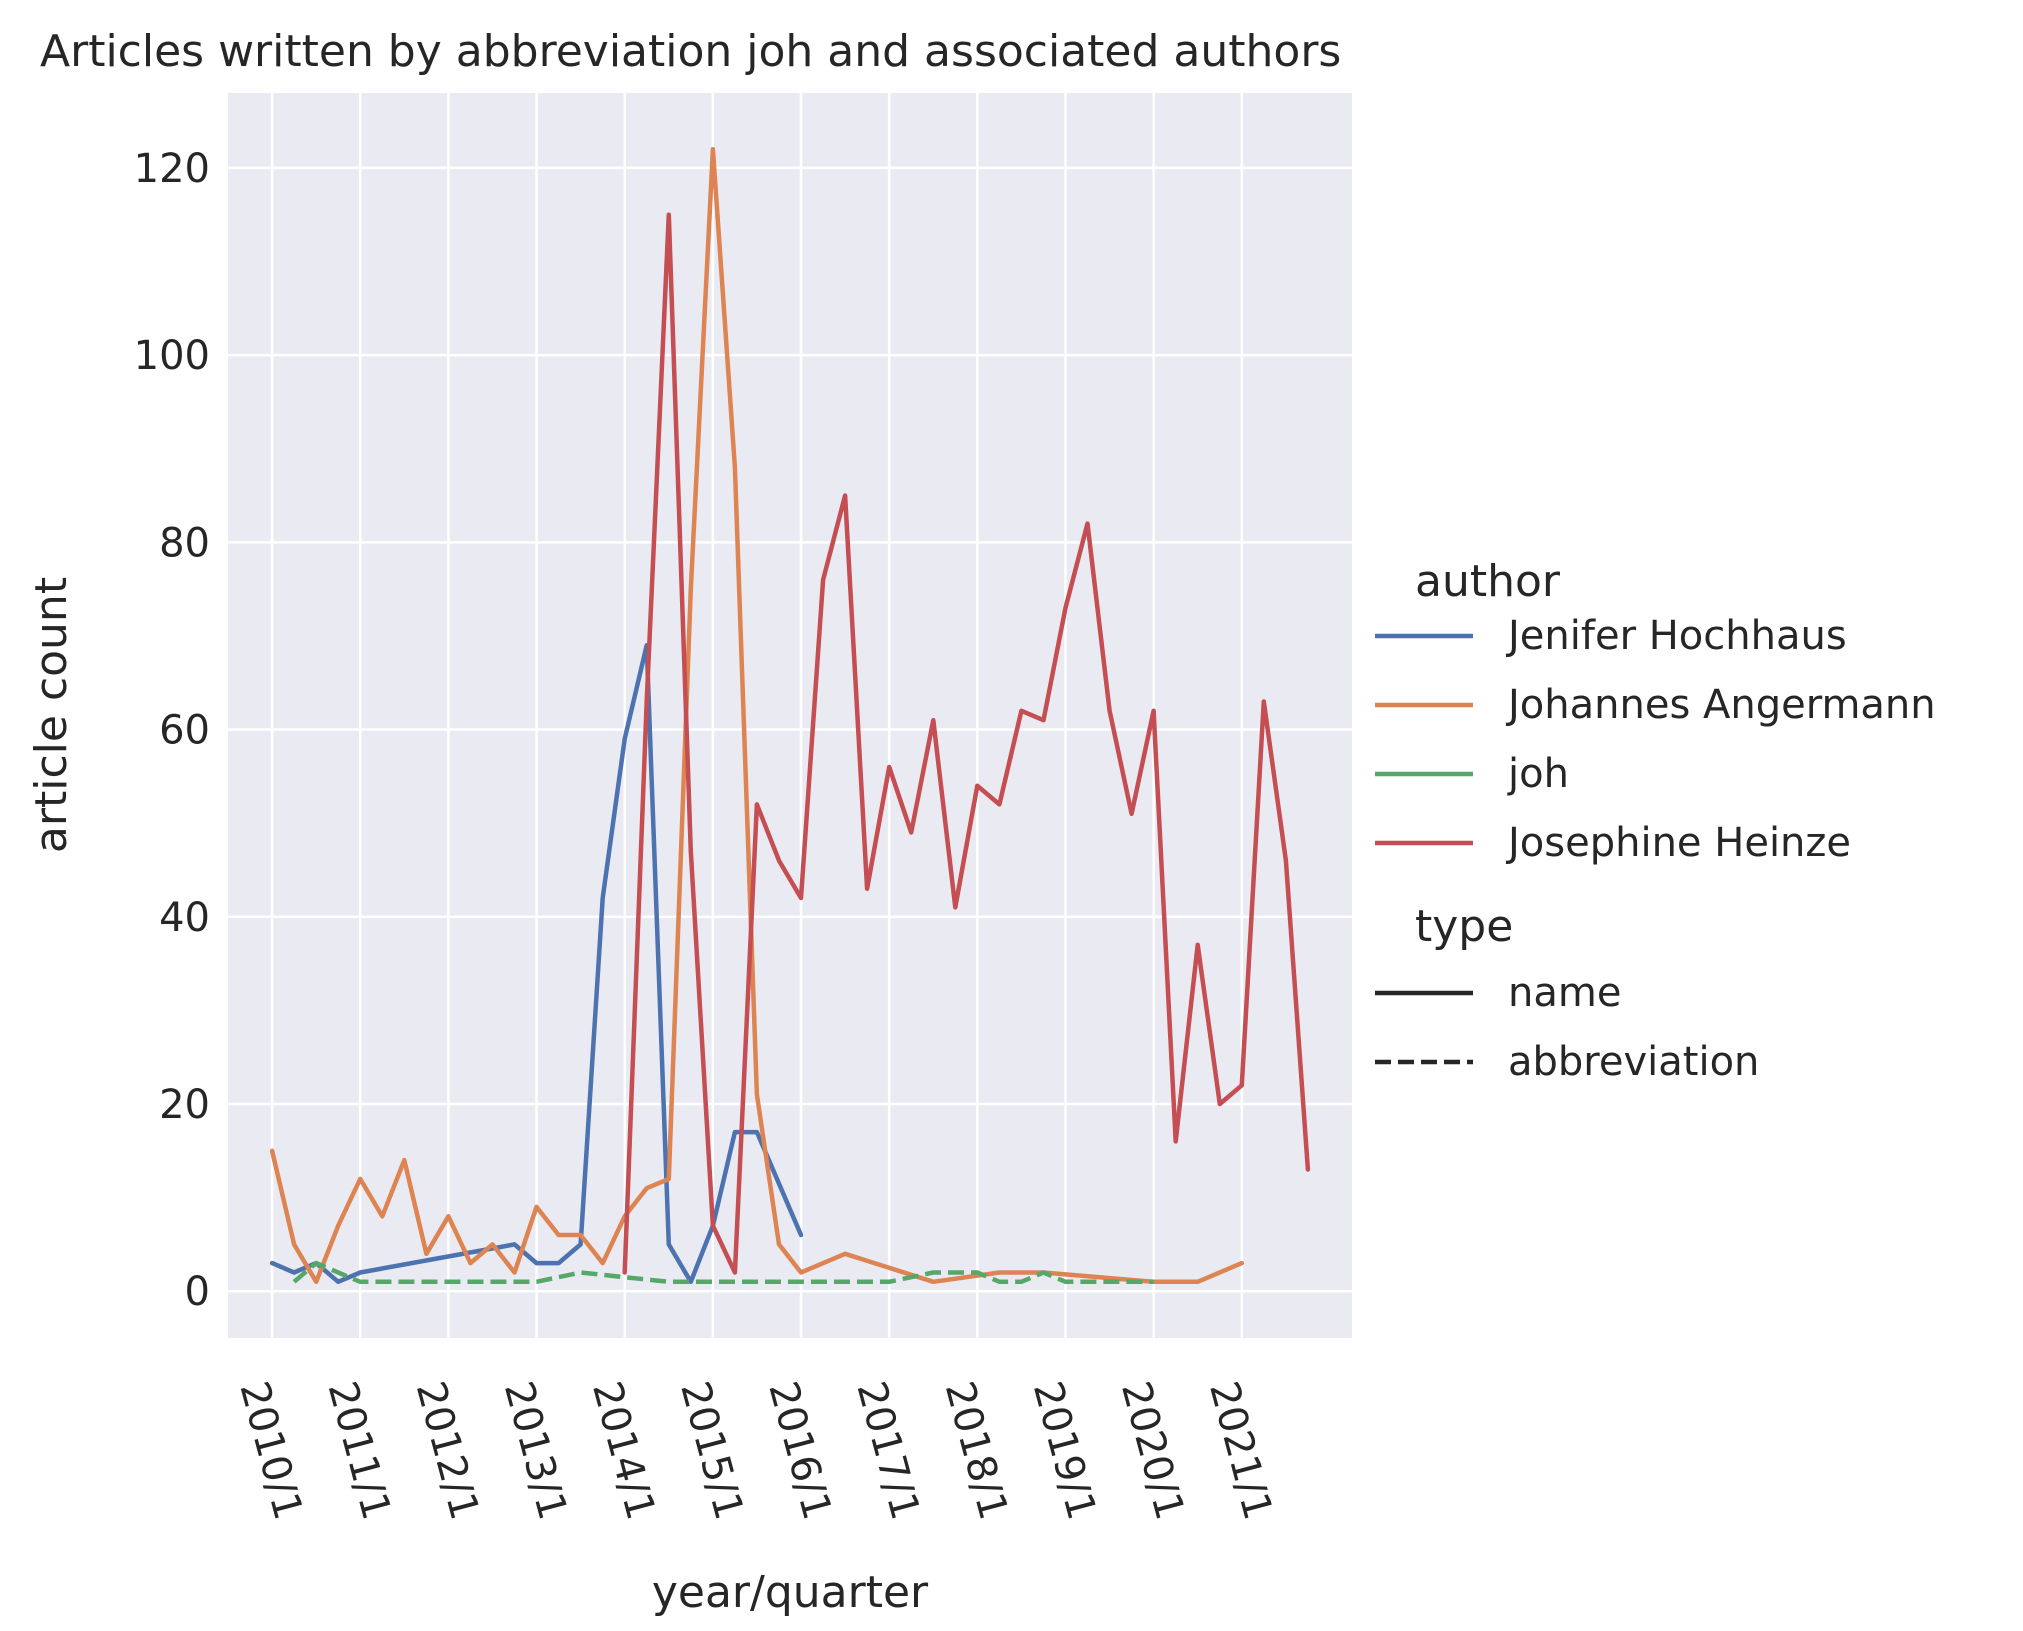 The image size is (2023, 1631). Describe the element at coordinates (270, 1451) in the screenshot. I see `x-tick-label: 2010/1` at that location.